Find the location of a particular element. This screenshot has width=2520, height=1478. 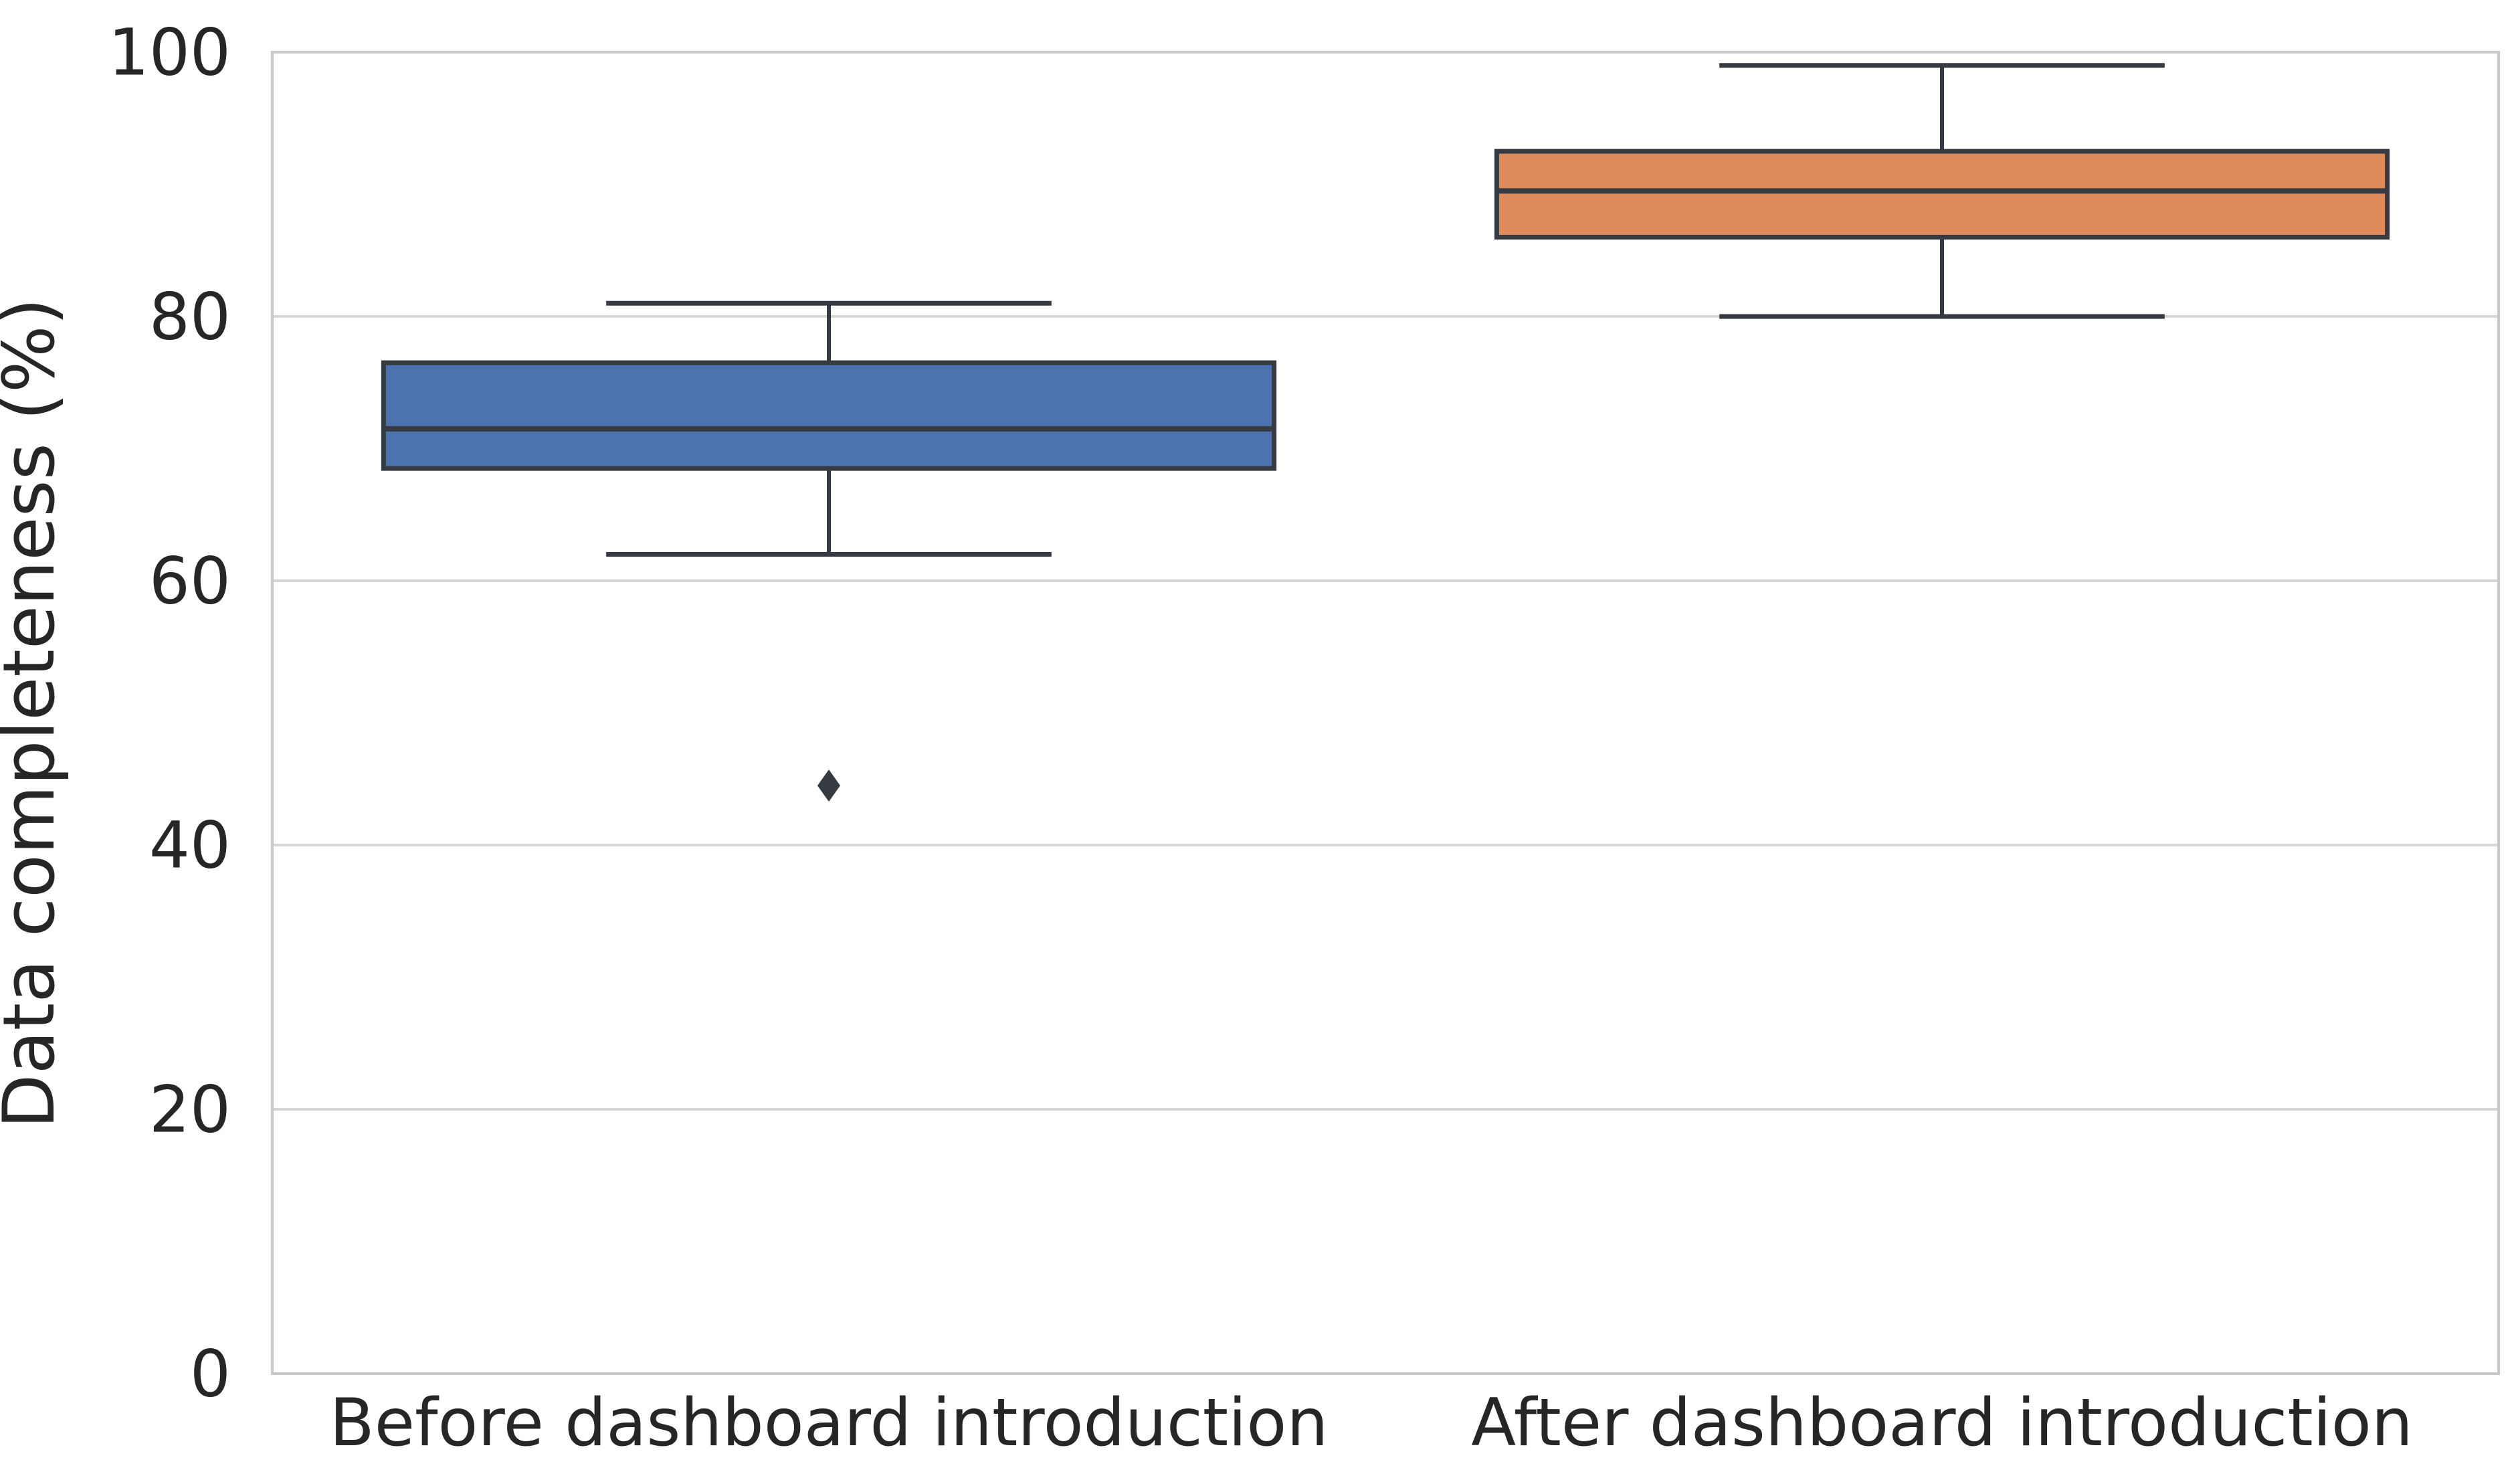

y-tick-label-20: 20 is located at coordinates (190, 1110).